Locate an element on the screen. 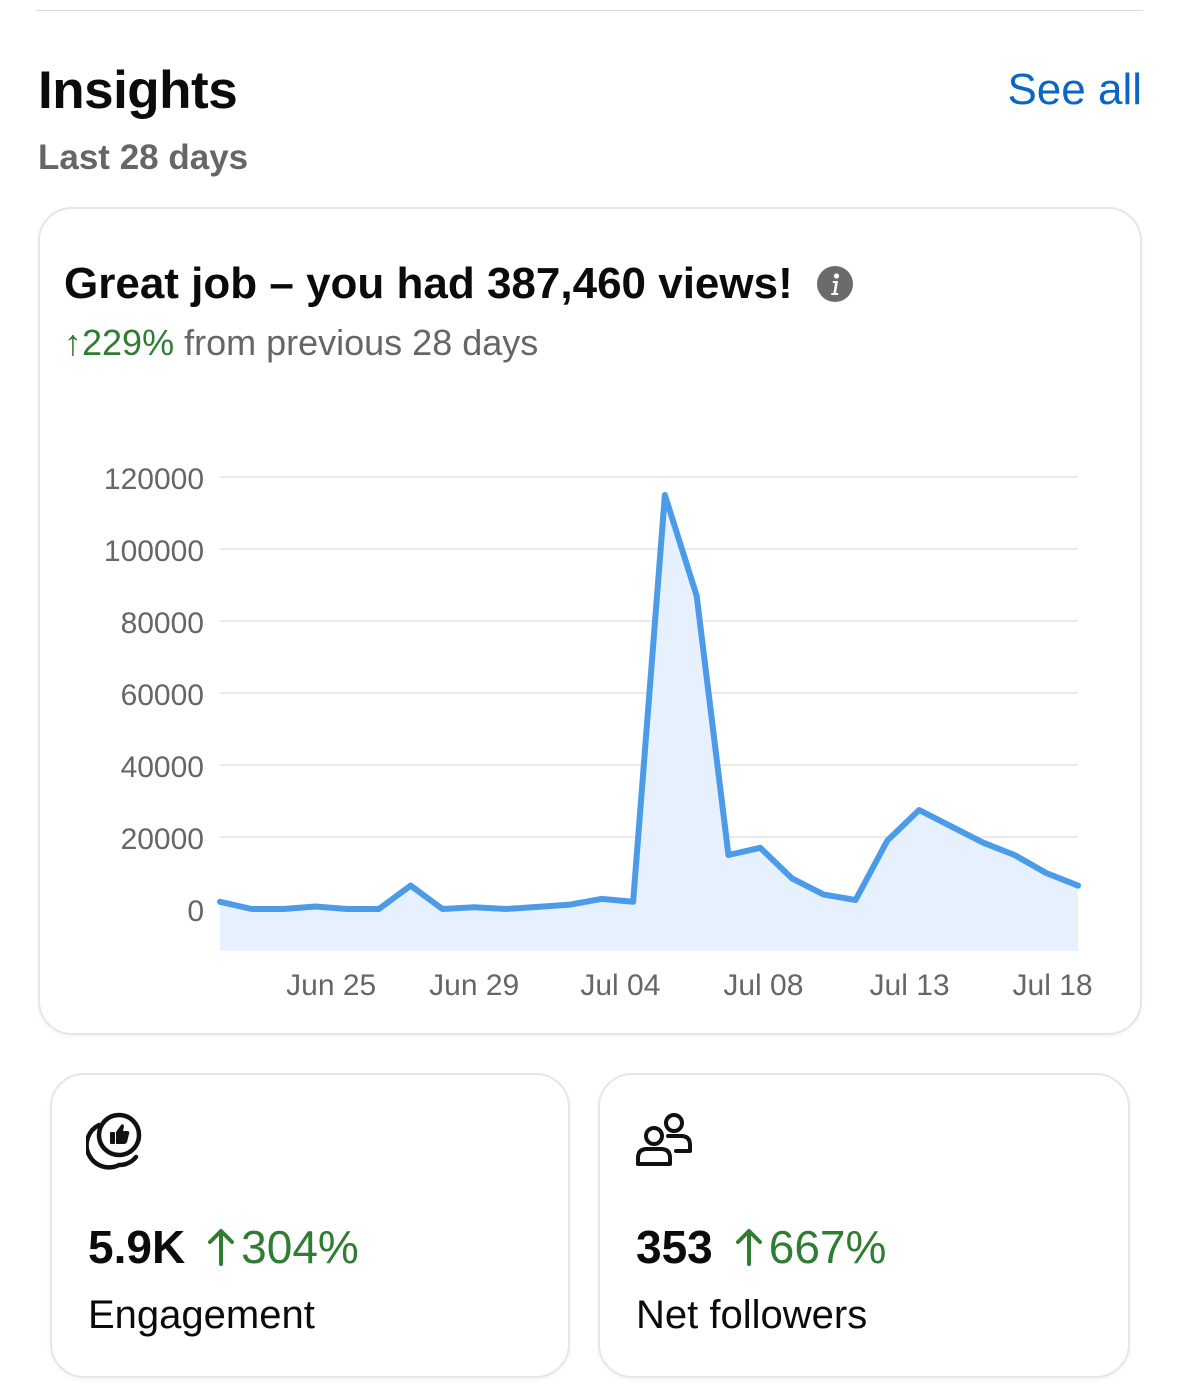 This screenshot has width=1179, height=1390. x-tick-label: Jun 29 is located at coordinates (474, 985).